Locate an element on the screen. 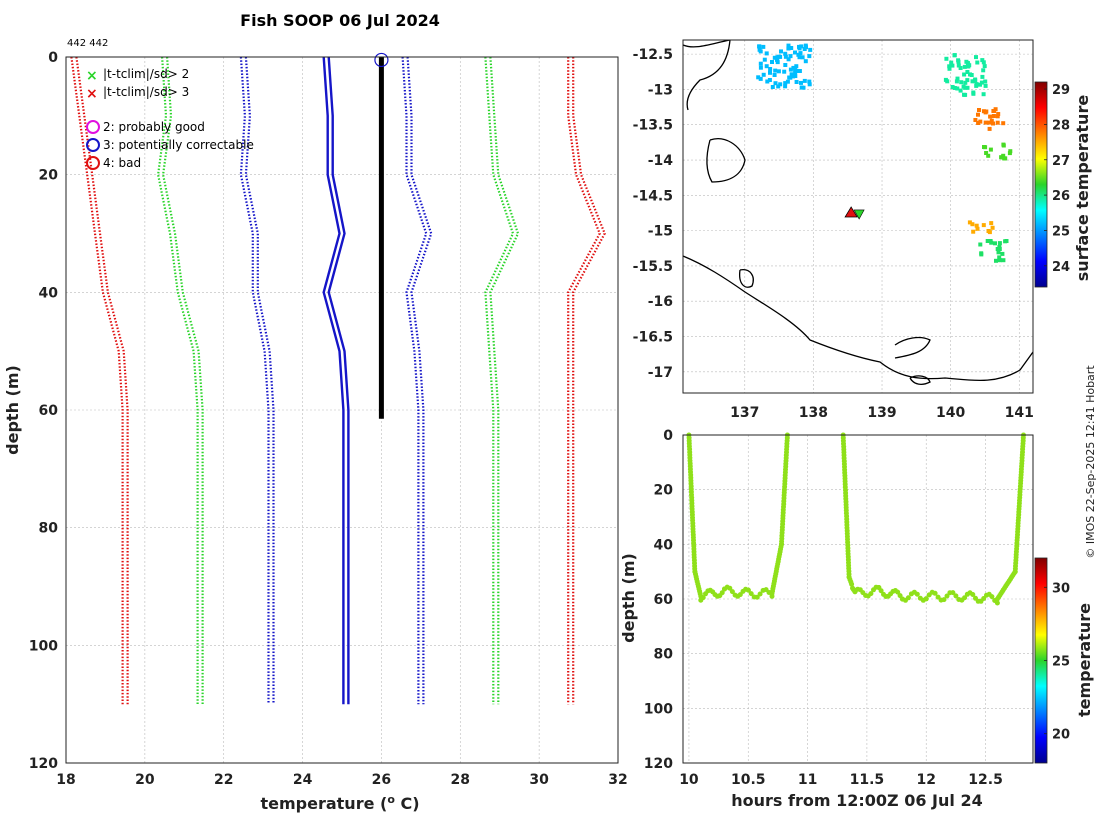 The height and width of the screenshot is (820, 1100). map-sst-patches is located at coordinates (884, 153).